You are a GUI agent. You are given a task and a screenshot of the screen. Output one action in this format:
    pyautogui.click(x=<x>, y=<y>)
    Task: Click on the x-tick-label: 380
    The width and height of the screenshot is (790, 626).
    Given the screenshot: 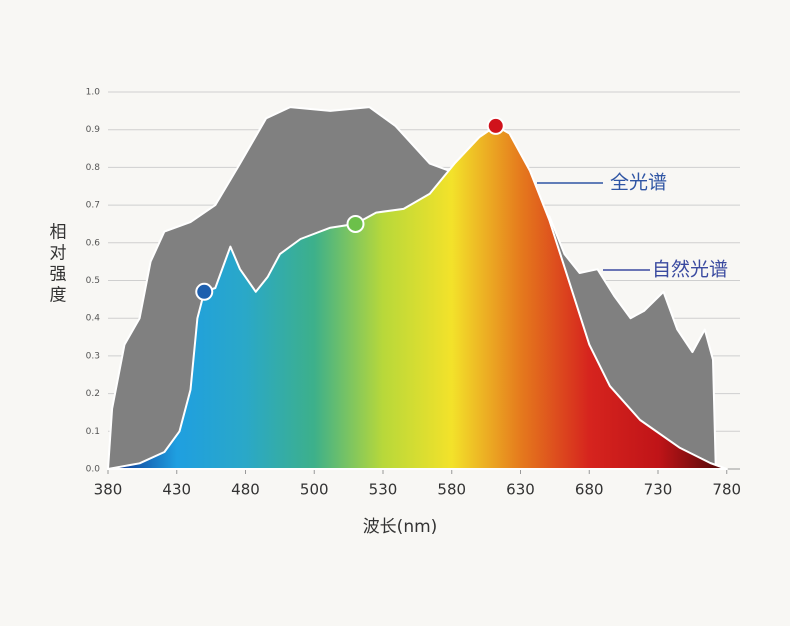 What is the action you would take?
    pyautogui.click(x=108, y=490)
    